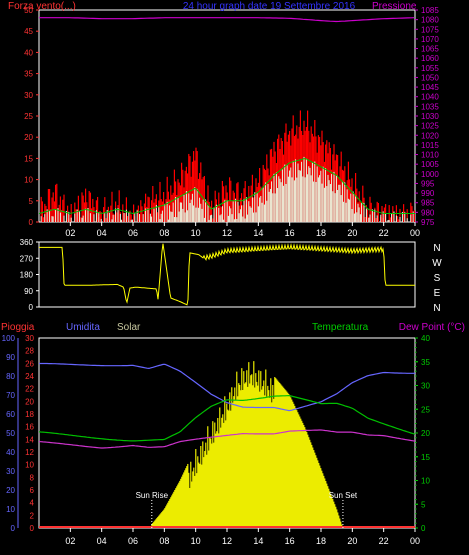 This screenshot has width=469, height=555. What do you see at coordinates (432, 327) in the screenshot?
I see `dewpoint-title: Dew Point (°C)` at bounding box center [432, 327].